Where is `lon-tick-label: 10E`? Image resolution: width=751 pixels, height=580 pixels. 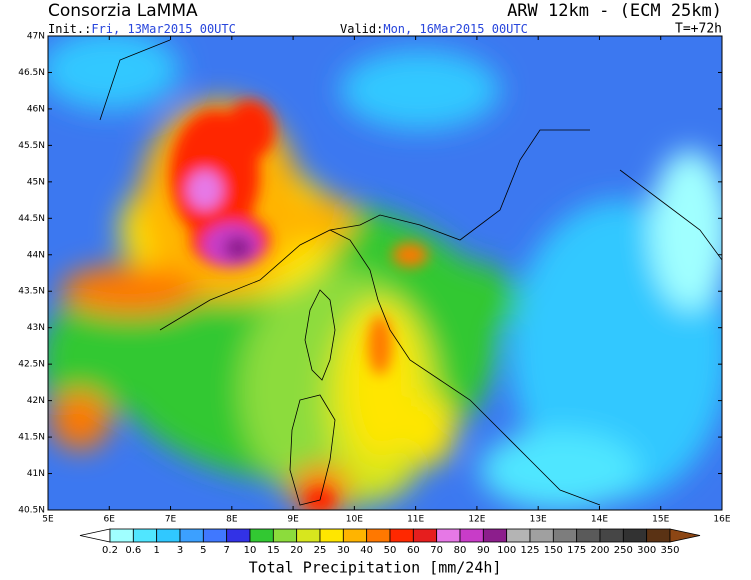
lon-tick-label: 10E is located at coordinates (354, 520).